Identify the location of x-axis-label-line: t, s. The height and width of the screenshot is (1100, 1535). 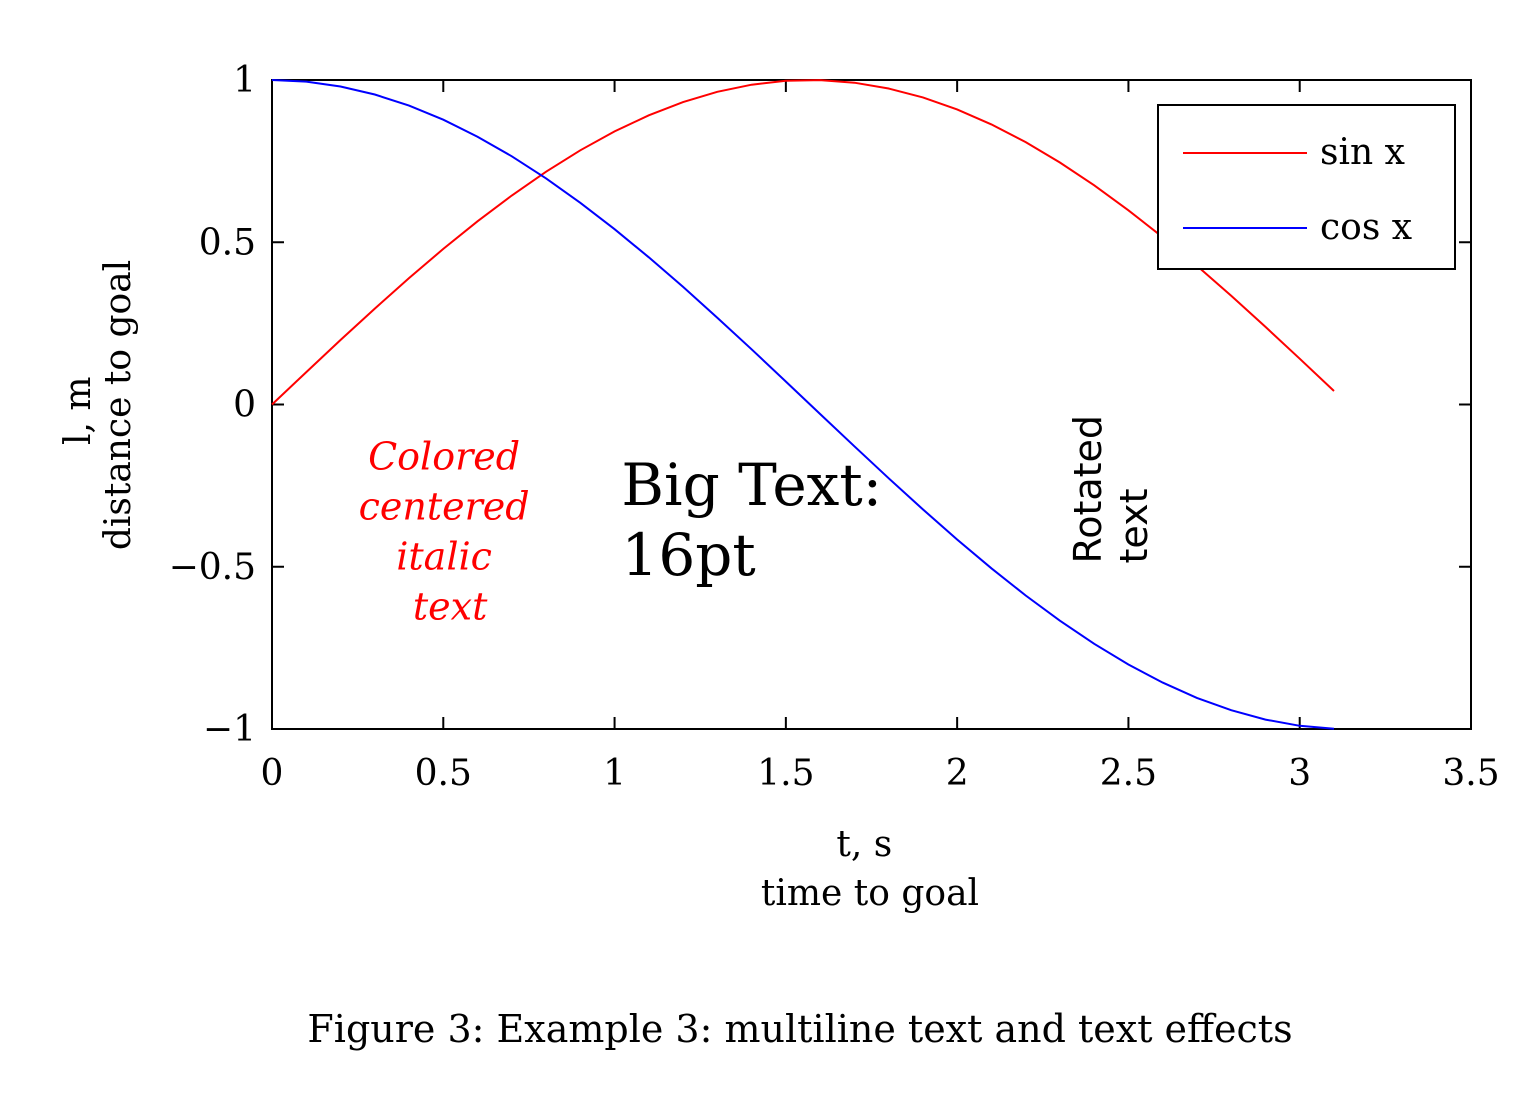
(864, 844).